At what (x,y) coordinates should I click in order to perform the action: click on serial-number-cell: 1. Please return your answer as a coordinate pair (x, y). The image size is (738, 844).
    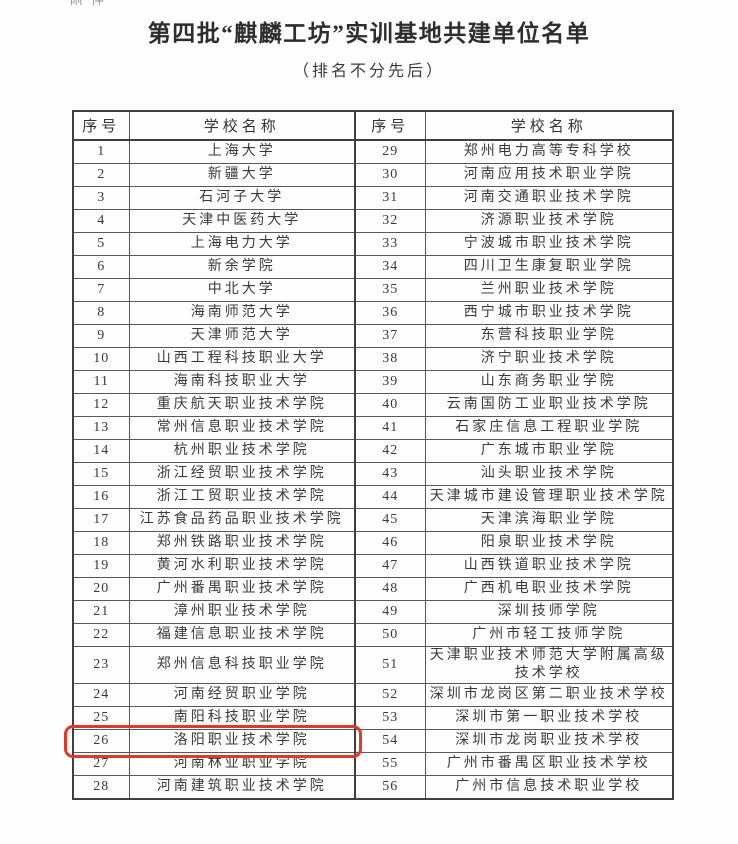
    Looking at the image, I should click on (101, 151).